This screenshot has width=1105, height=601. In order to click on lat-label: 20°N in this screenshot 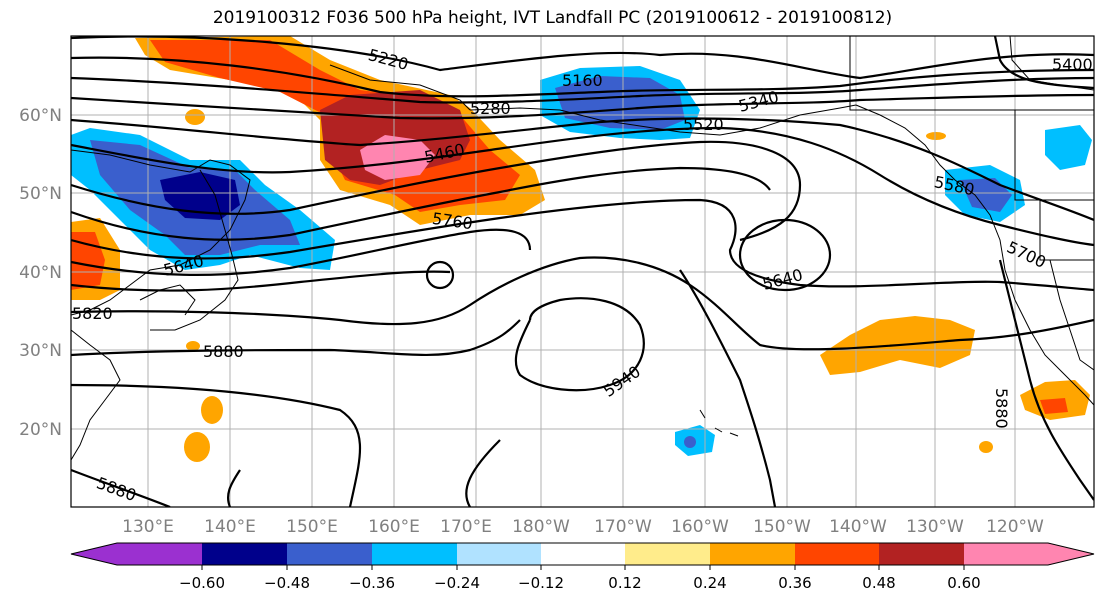, I will do `click(40, 430)`.